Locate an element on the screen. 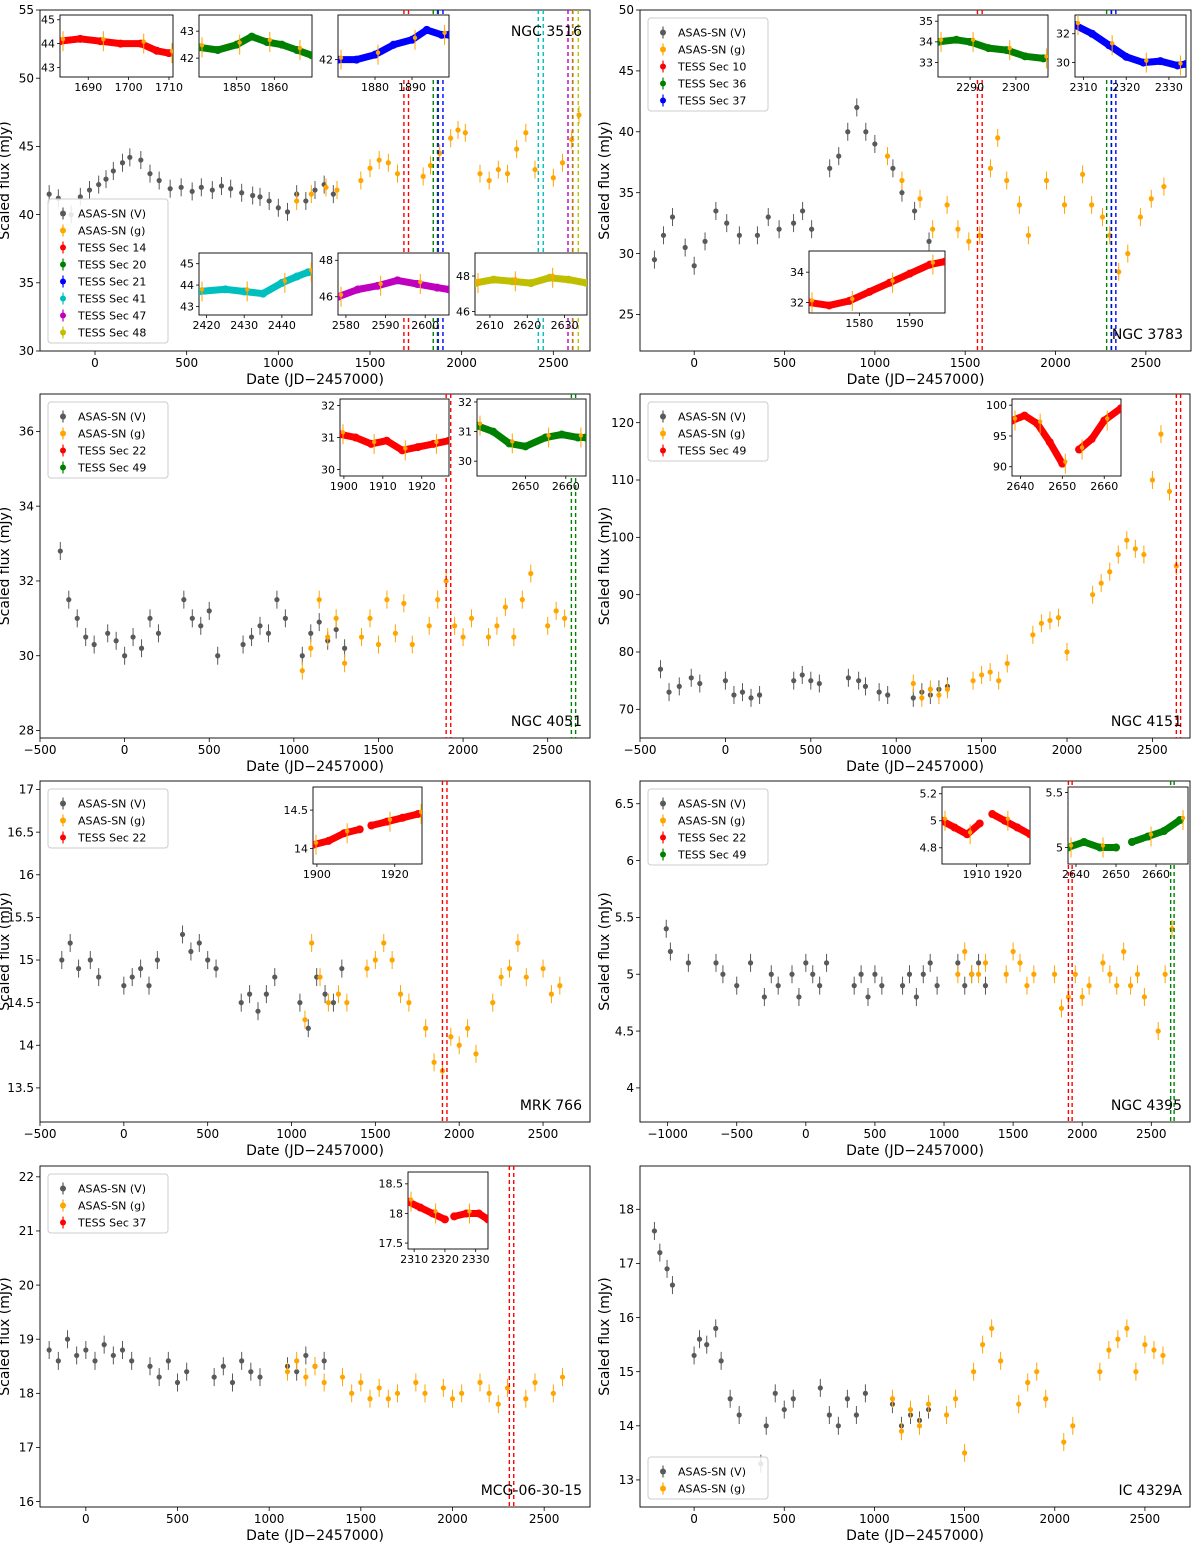  inset-xtick-label: 2440 is located at coordinates (282, 325).